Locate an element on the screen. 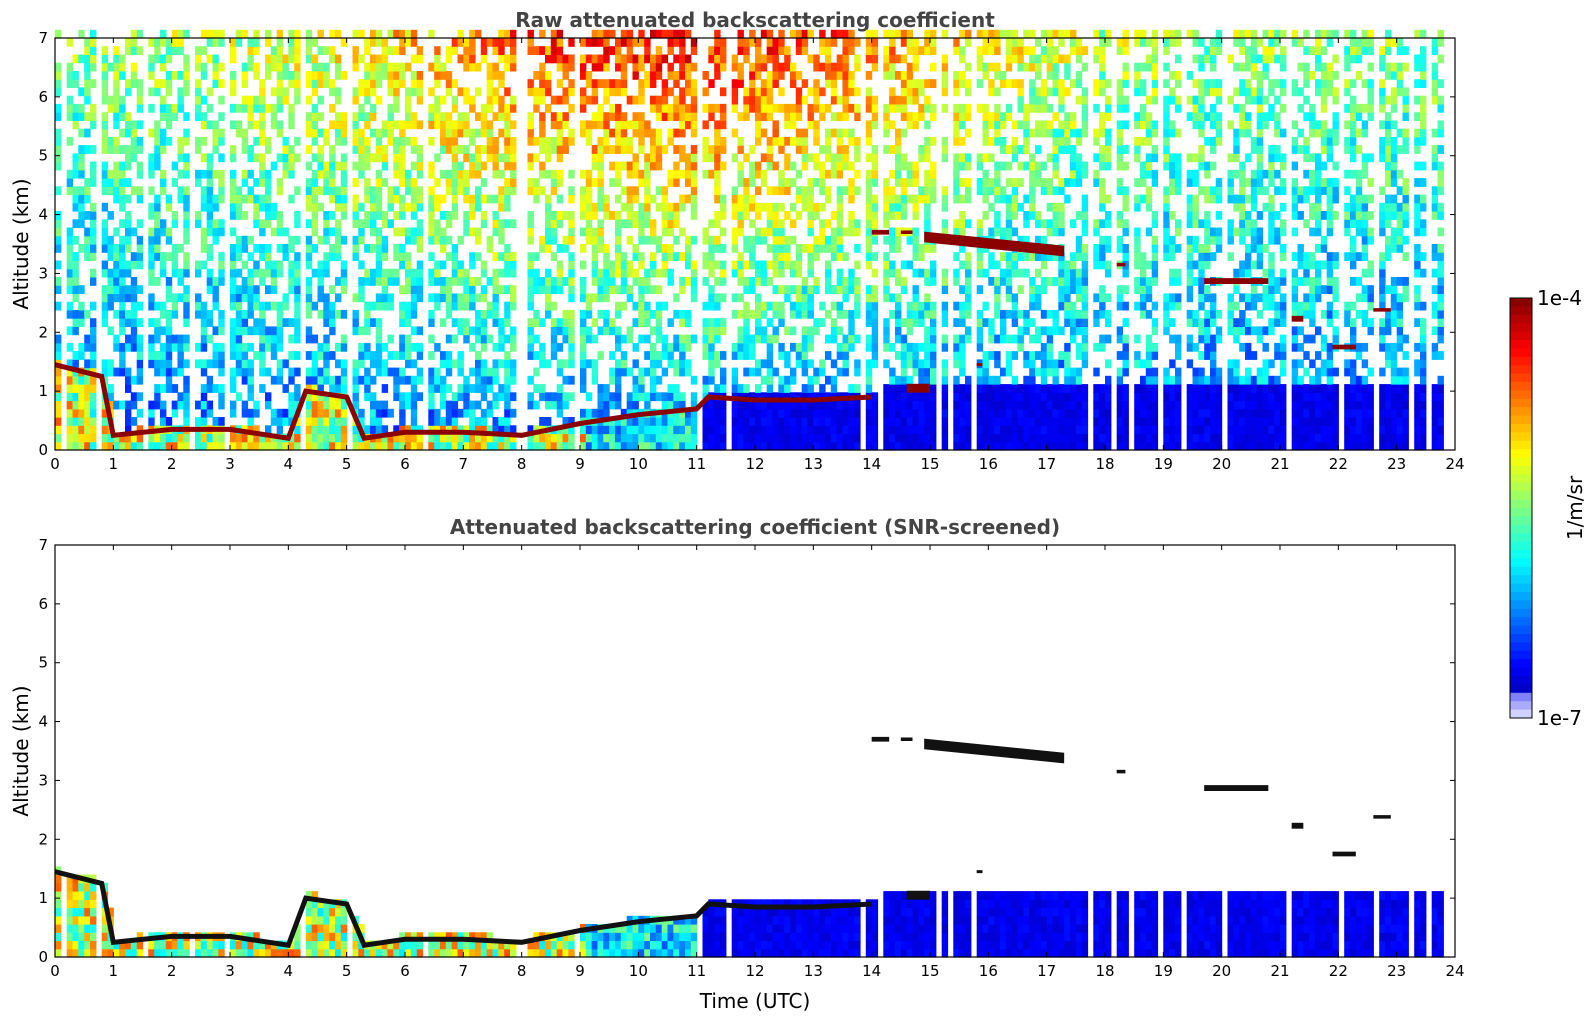  y-tick-label: 0 is located at coordinates (43, 450).